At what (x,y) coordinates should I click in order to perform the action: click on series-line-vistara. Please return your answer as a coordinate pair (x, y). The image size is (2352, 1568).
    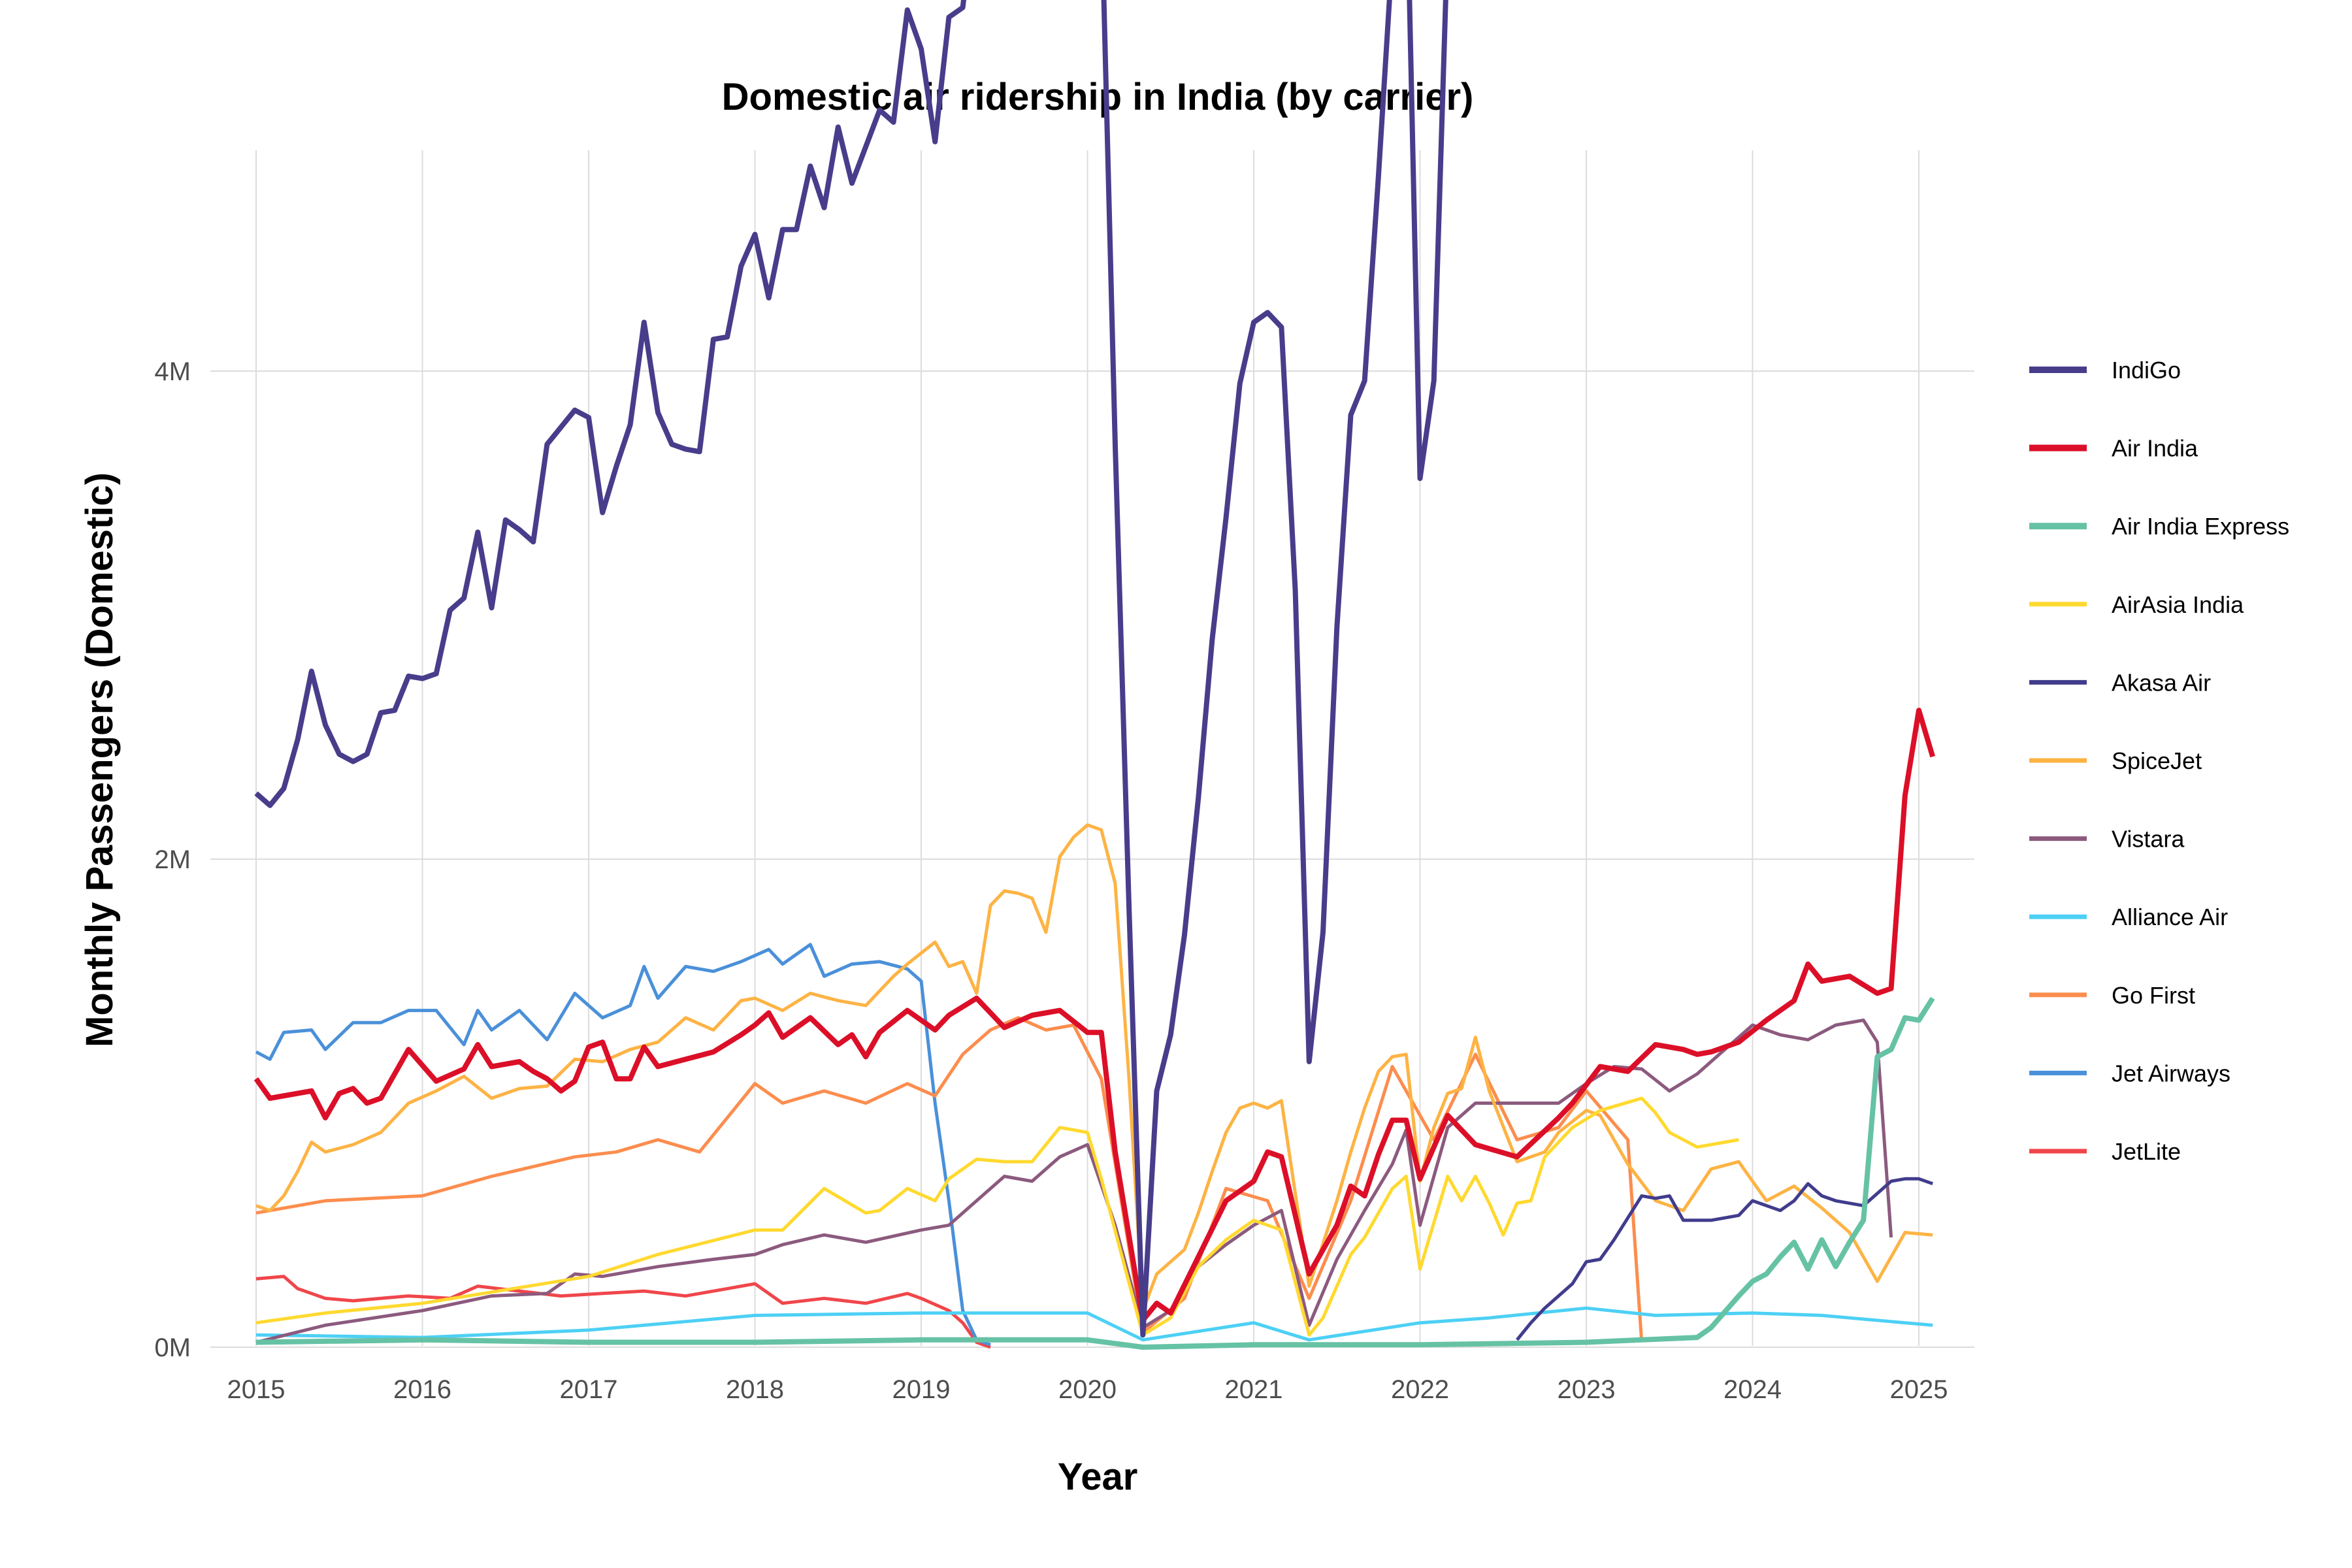
    Looking at the image, I should click on (1074, 1181).